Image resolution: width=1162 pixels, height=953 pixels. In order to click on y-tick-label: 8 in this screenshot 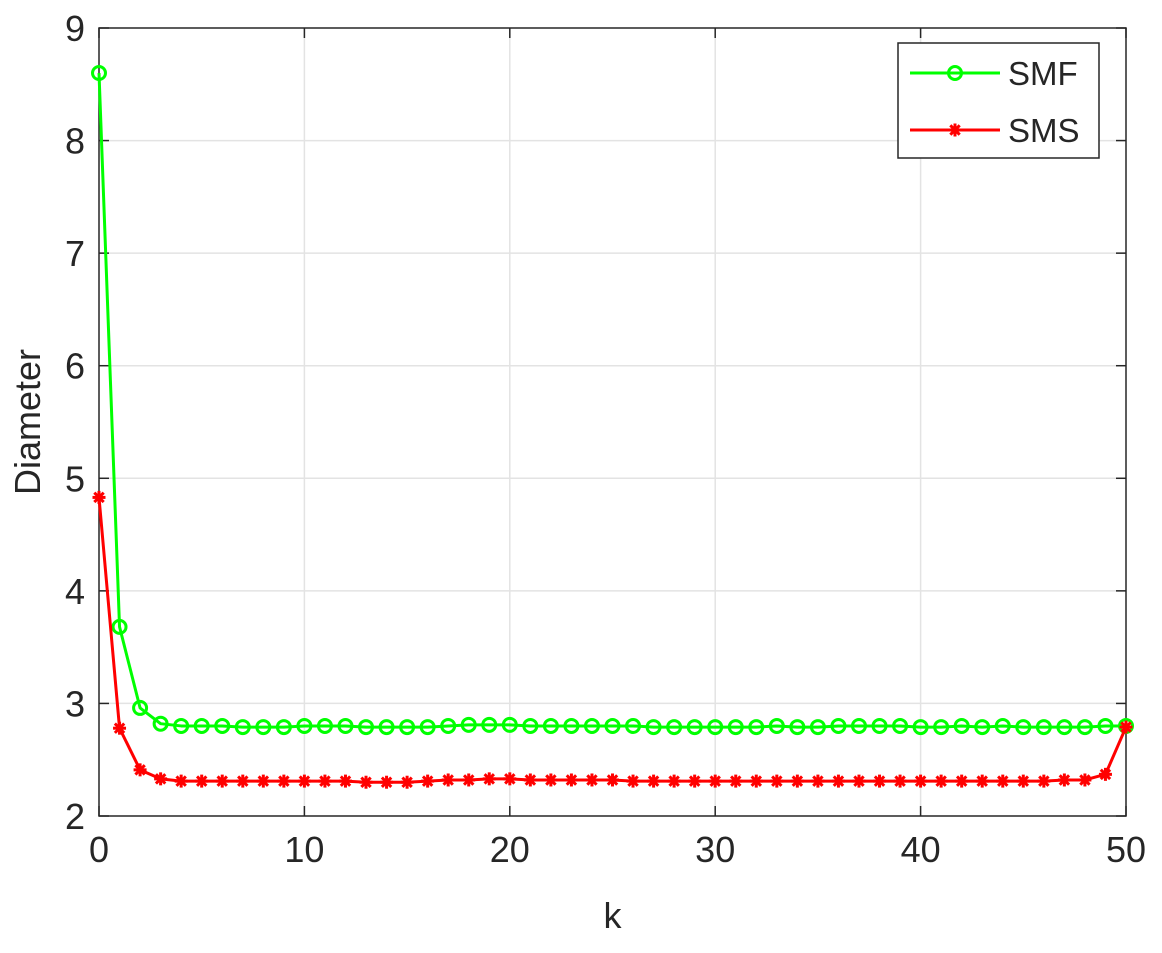, I will do `click(75, 141)`.